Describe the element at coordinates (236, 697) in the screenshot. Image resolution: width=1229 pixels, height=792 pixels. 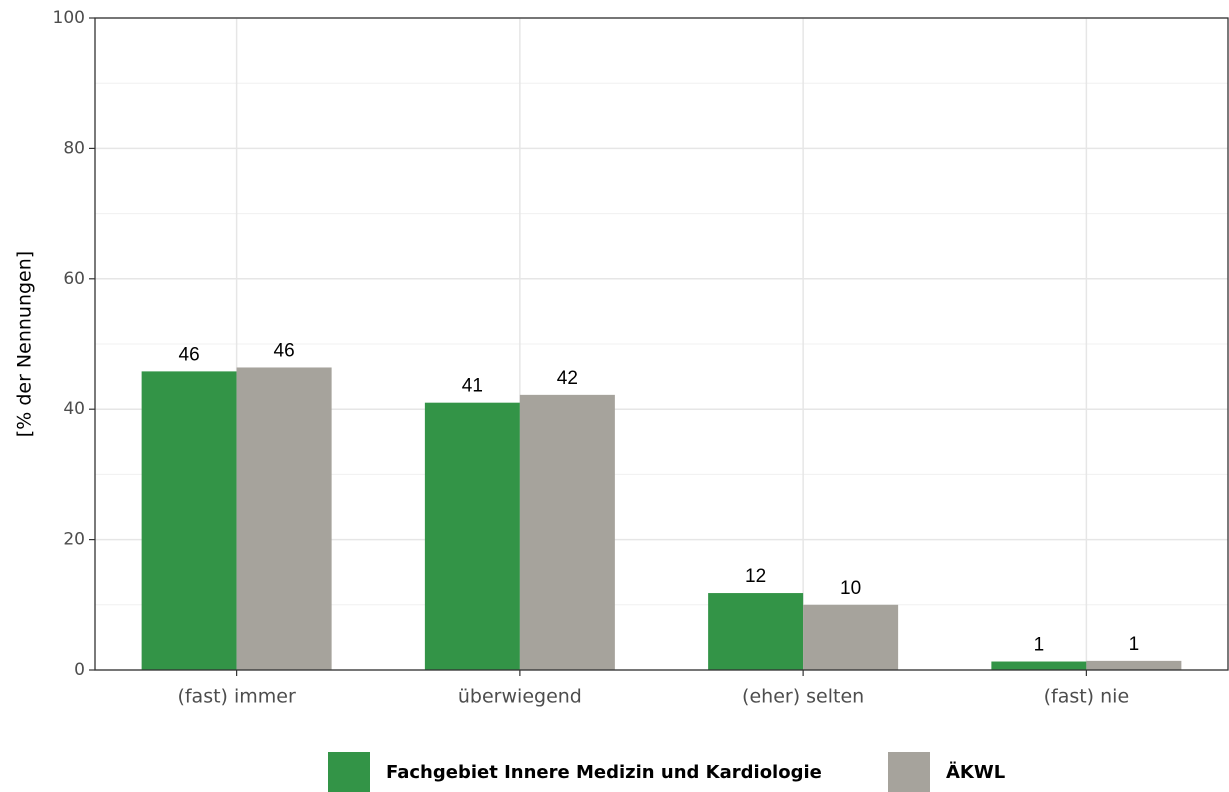
I see `x-tick-label: (fast) immer` at that location.